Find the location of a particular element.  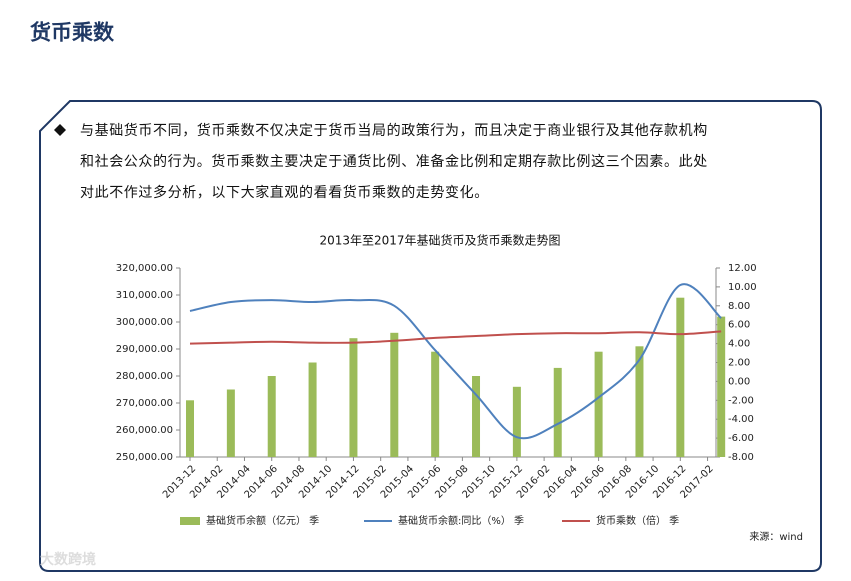

y-tick-label: 260,000.00 is located at coordinates (144, 430).